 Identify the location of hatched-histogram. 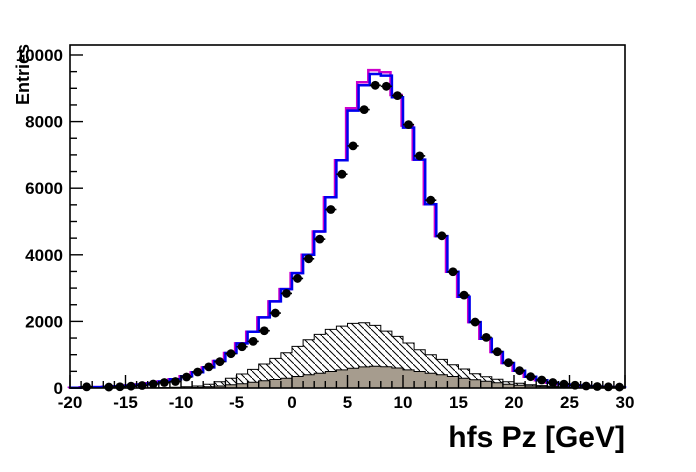
(348, 355).